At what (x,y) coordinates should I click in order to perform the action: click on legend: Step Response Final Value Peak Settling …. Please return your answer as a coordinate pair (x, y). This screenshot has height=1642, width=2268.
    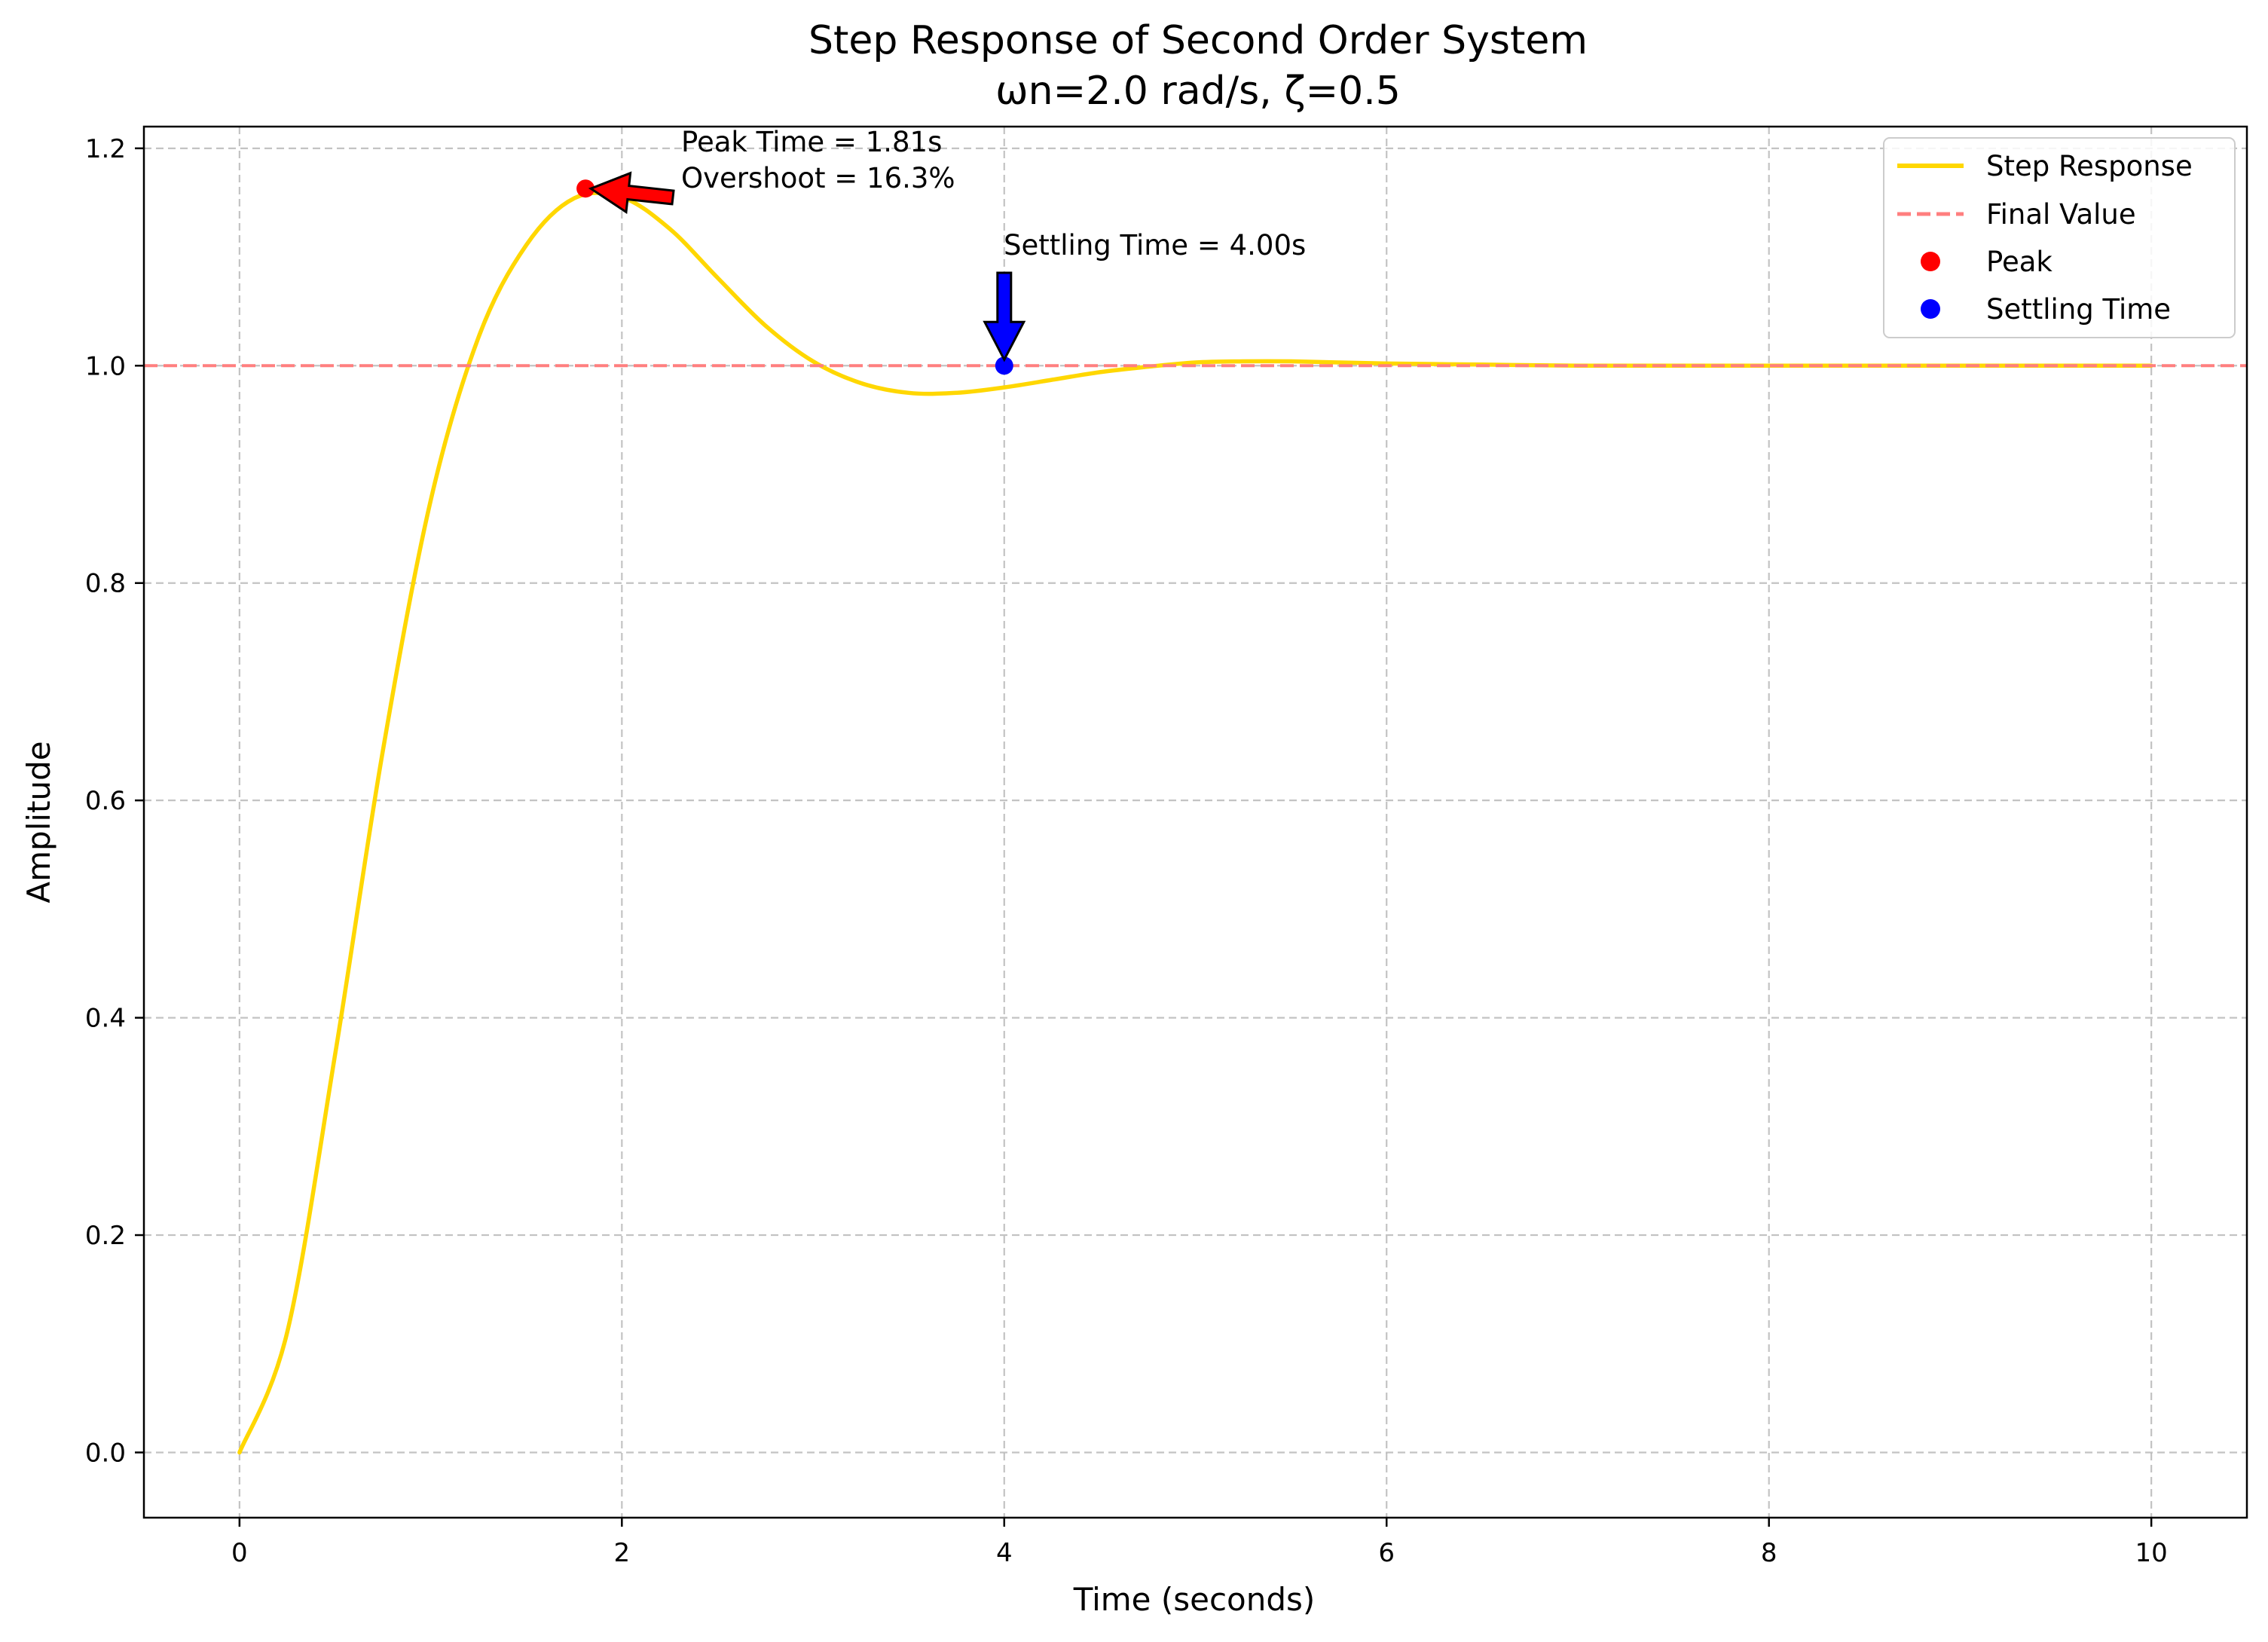
    Looking at the image, I should click on (2059, 237).